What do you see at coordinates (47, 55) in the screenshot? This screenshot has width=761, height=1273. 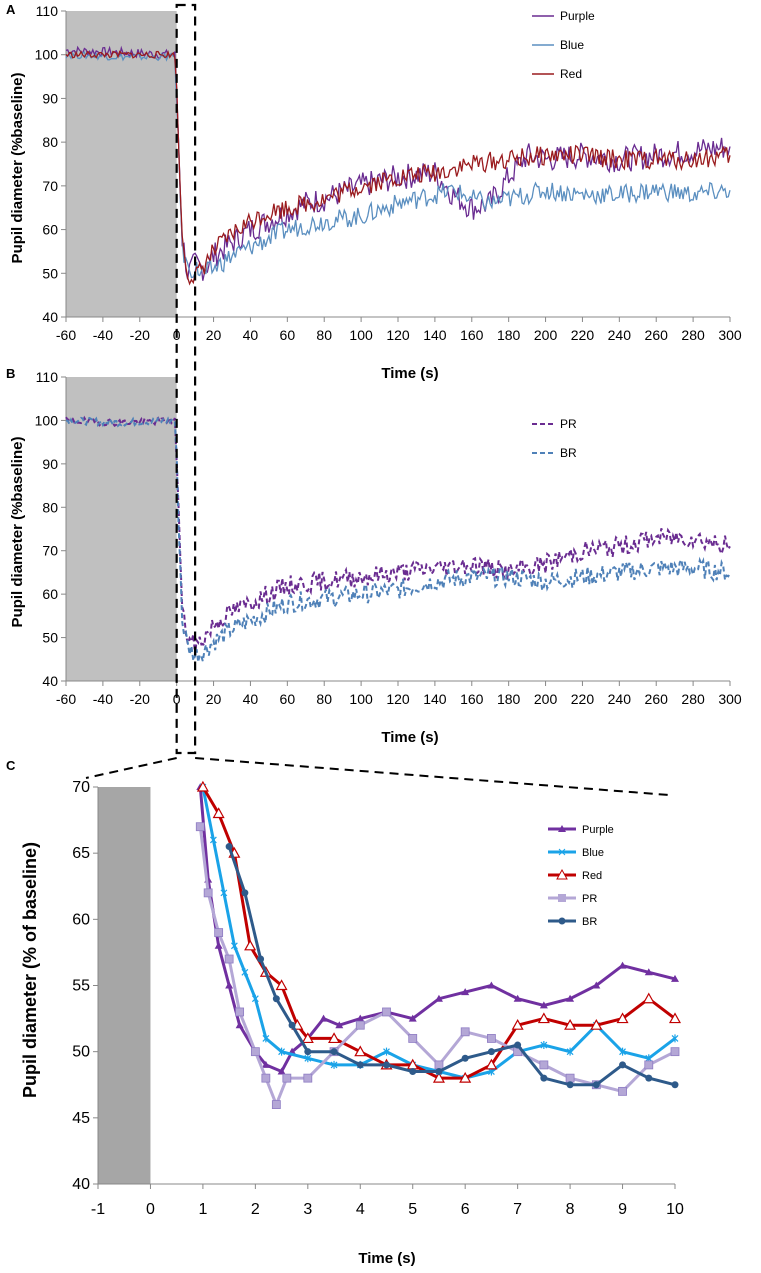 I see `y-tick-label: 100` at bounding box center [47, 55].